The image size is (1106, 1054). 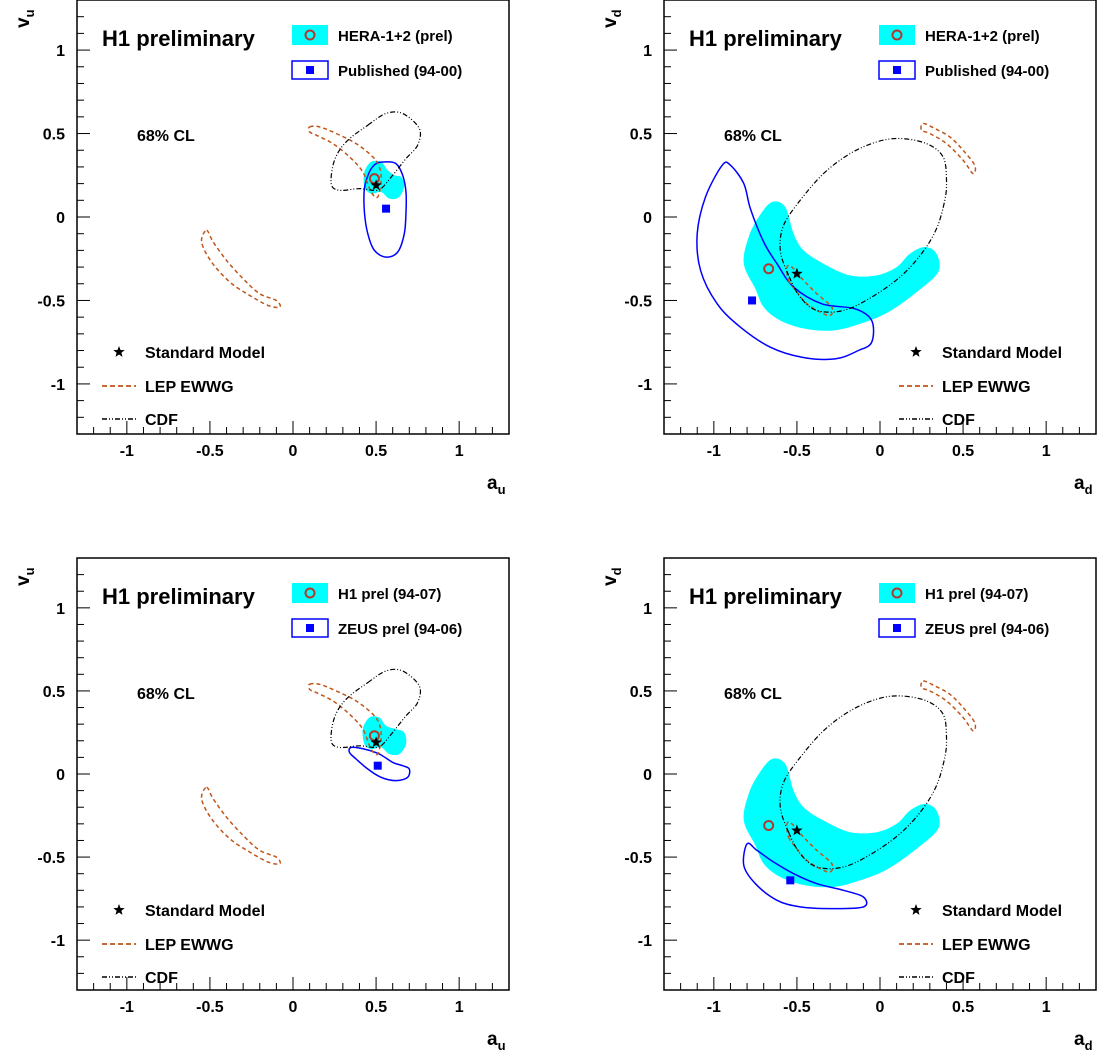 I want to click on legend-reference-swatch, so click(x=310, y=628).